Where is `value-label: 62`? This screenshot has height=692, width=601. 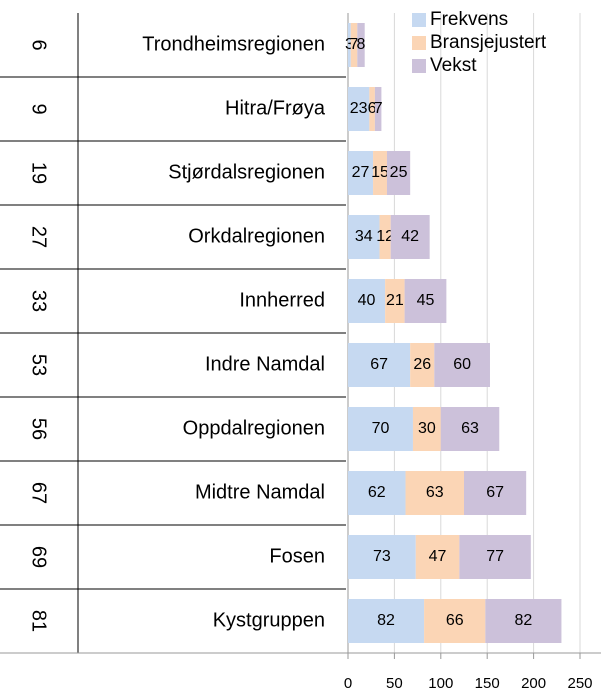 value-label: 62 is located at coordinates (377, 492).